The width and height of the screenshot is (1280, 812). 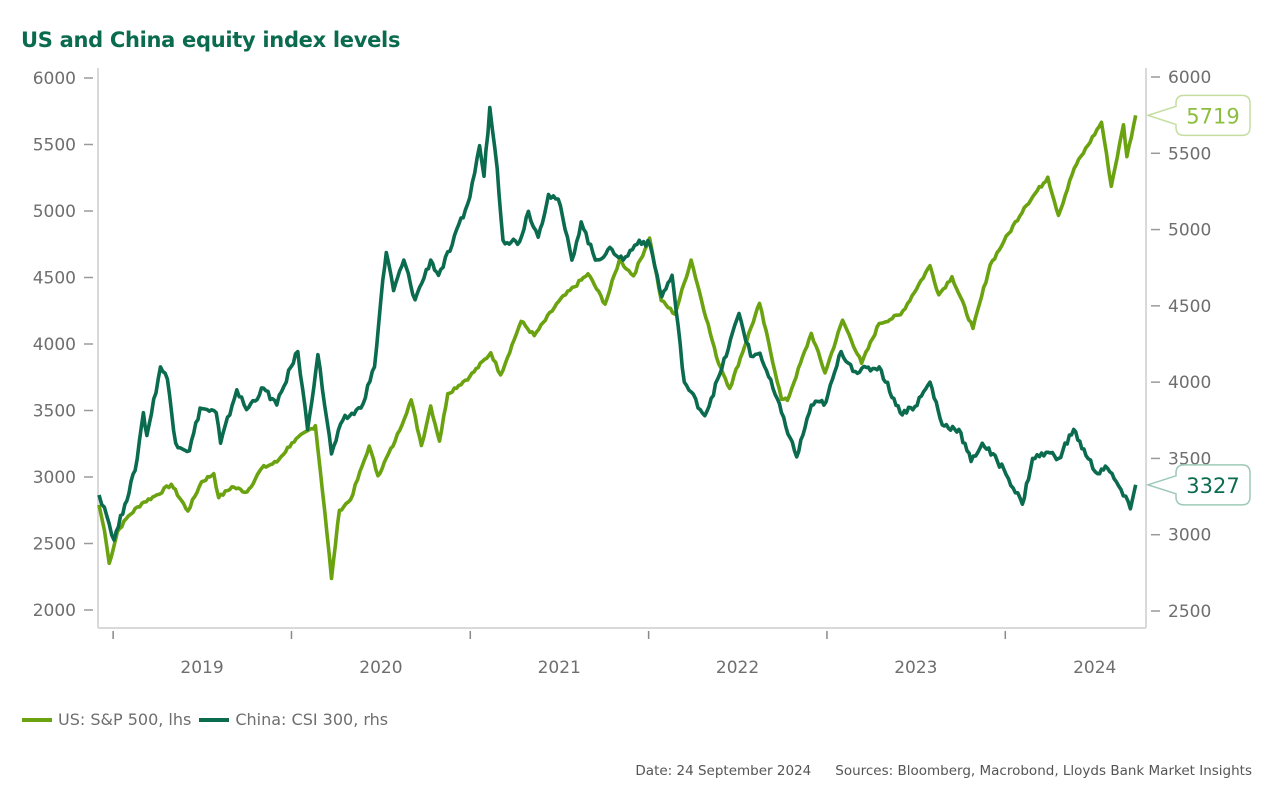 I want to click on last-value-callout-csi300: 3327, so click(x=1198, y=485).